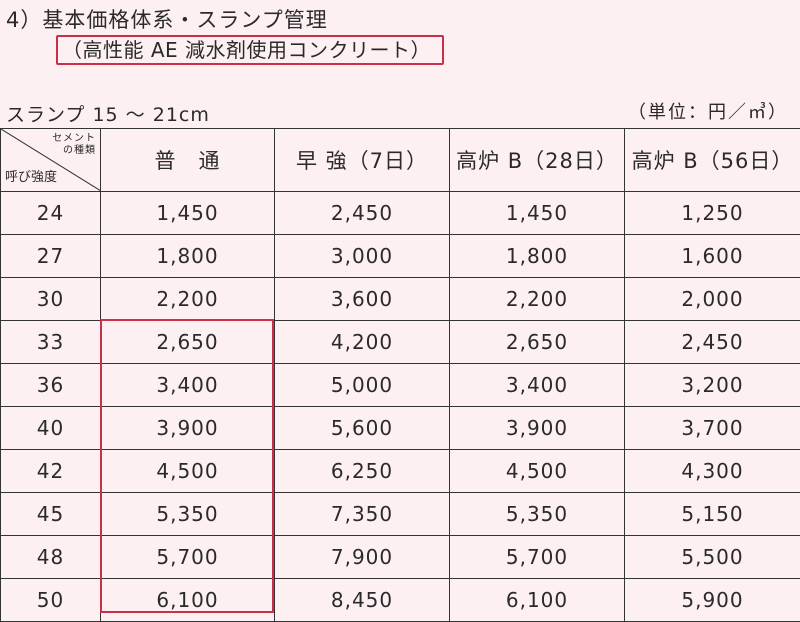 This screenshot has width=800, height=622. I want to click on price-cell: 3,700, so click(712, 428).